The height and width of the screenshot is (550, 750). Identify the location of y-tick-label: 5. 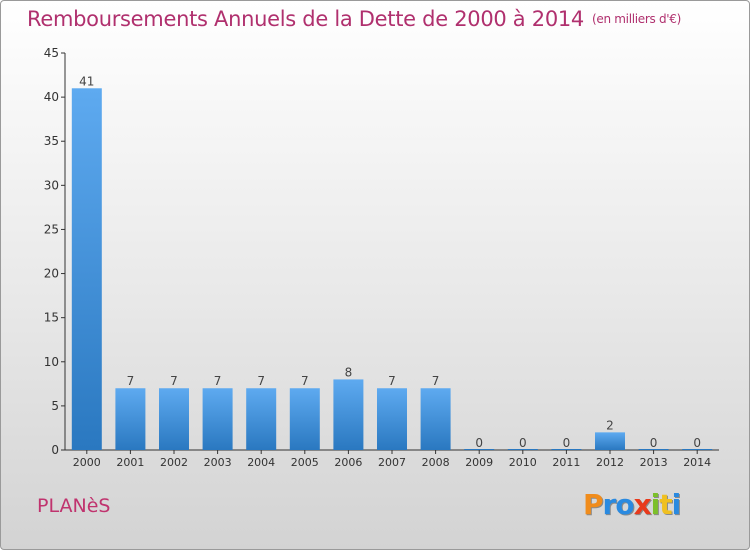
(55, 406).